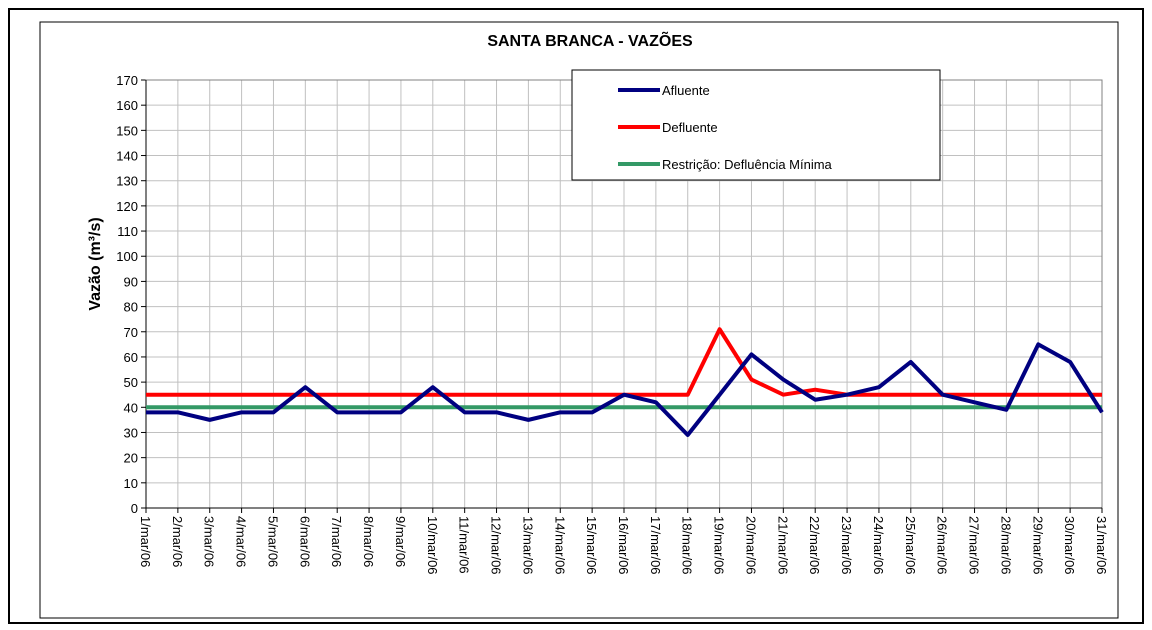 The width and height of the screenshot is (1152, 630). I want to click on x-tick-label: 31/mar/06, so click(1101, 545).